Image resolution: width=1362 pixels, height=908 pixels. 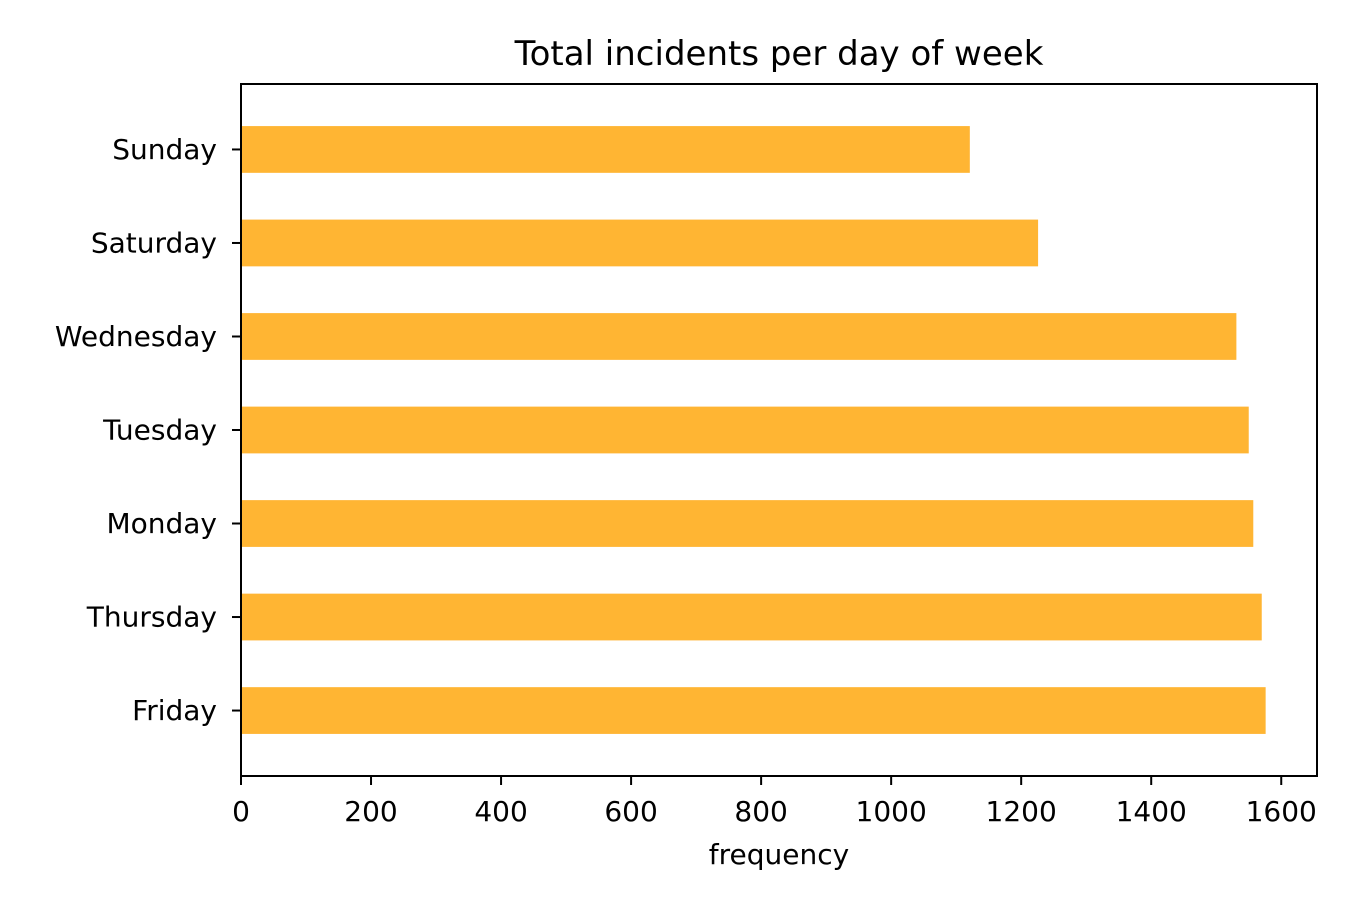 What do you see at coordinates (1151, 811) in the screenshot?
I see `x-tick-label-1400: 1400` at bounding box center [1151, 811].